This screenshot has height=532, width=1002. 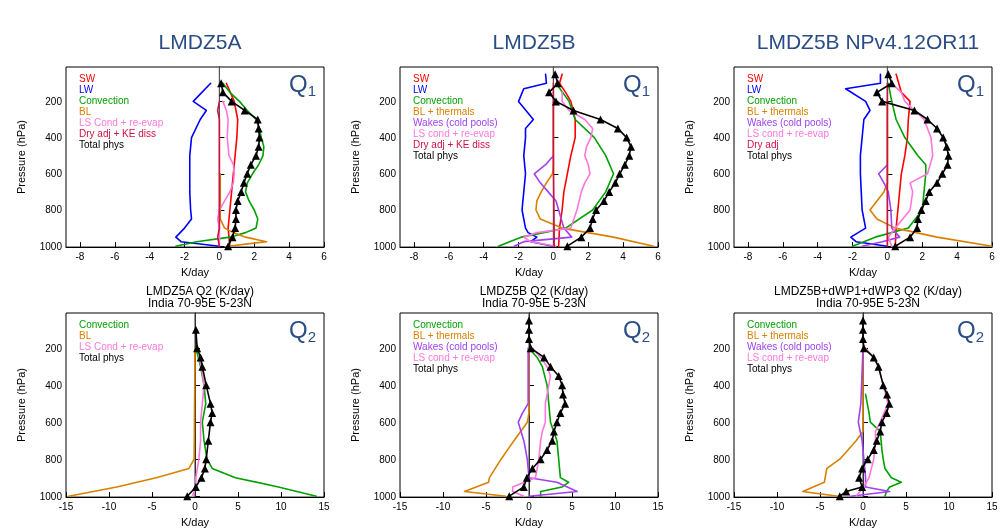 I want to click on x-tick-label: -4, so click(x=150, y=256).